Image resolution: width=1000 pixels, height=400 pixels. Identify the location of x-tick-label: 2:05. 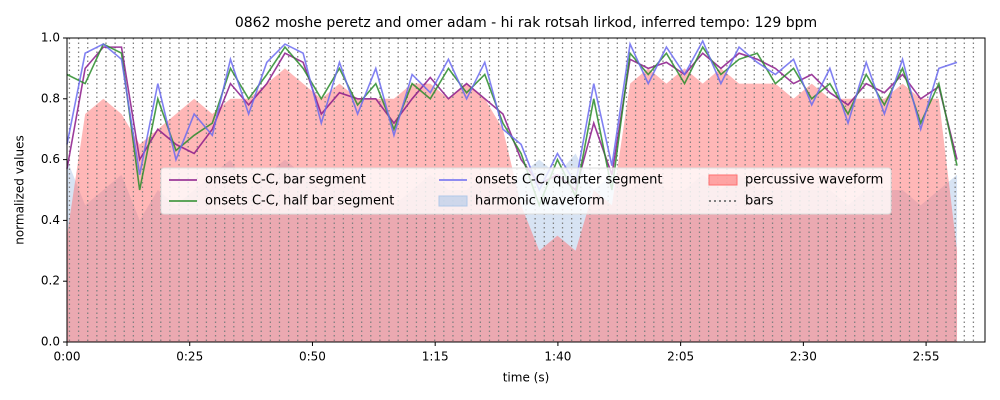
(680, 357).